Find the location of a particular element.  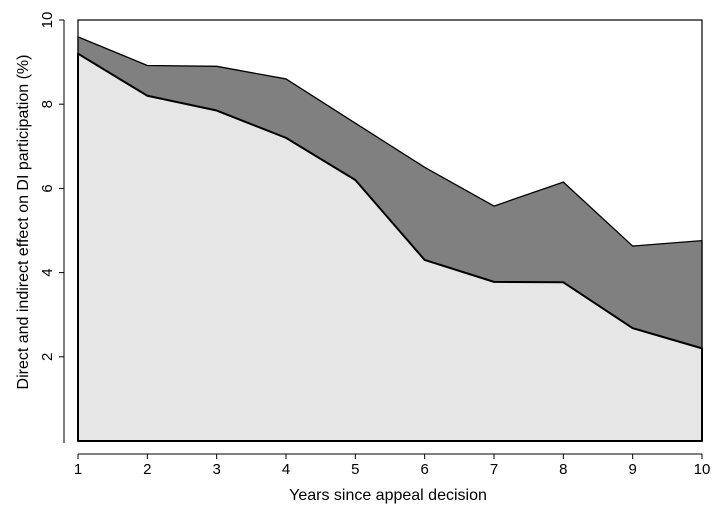

x-tick-label: 6 is located at coordinates (424, 469).